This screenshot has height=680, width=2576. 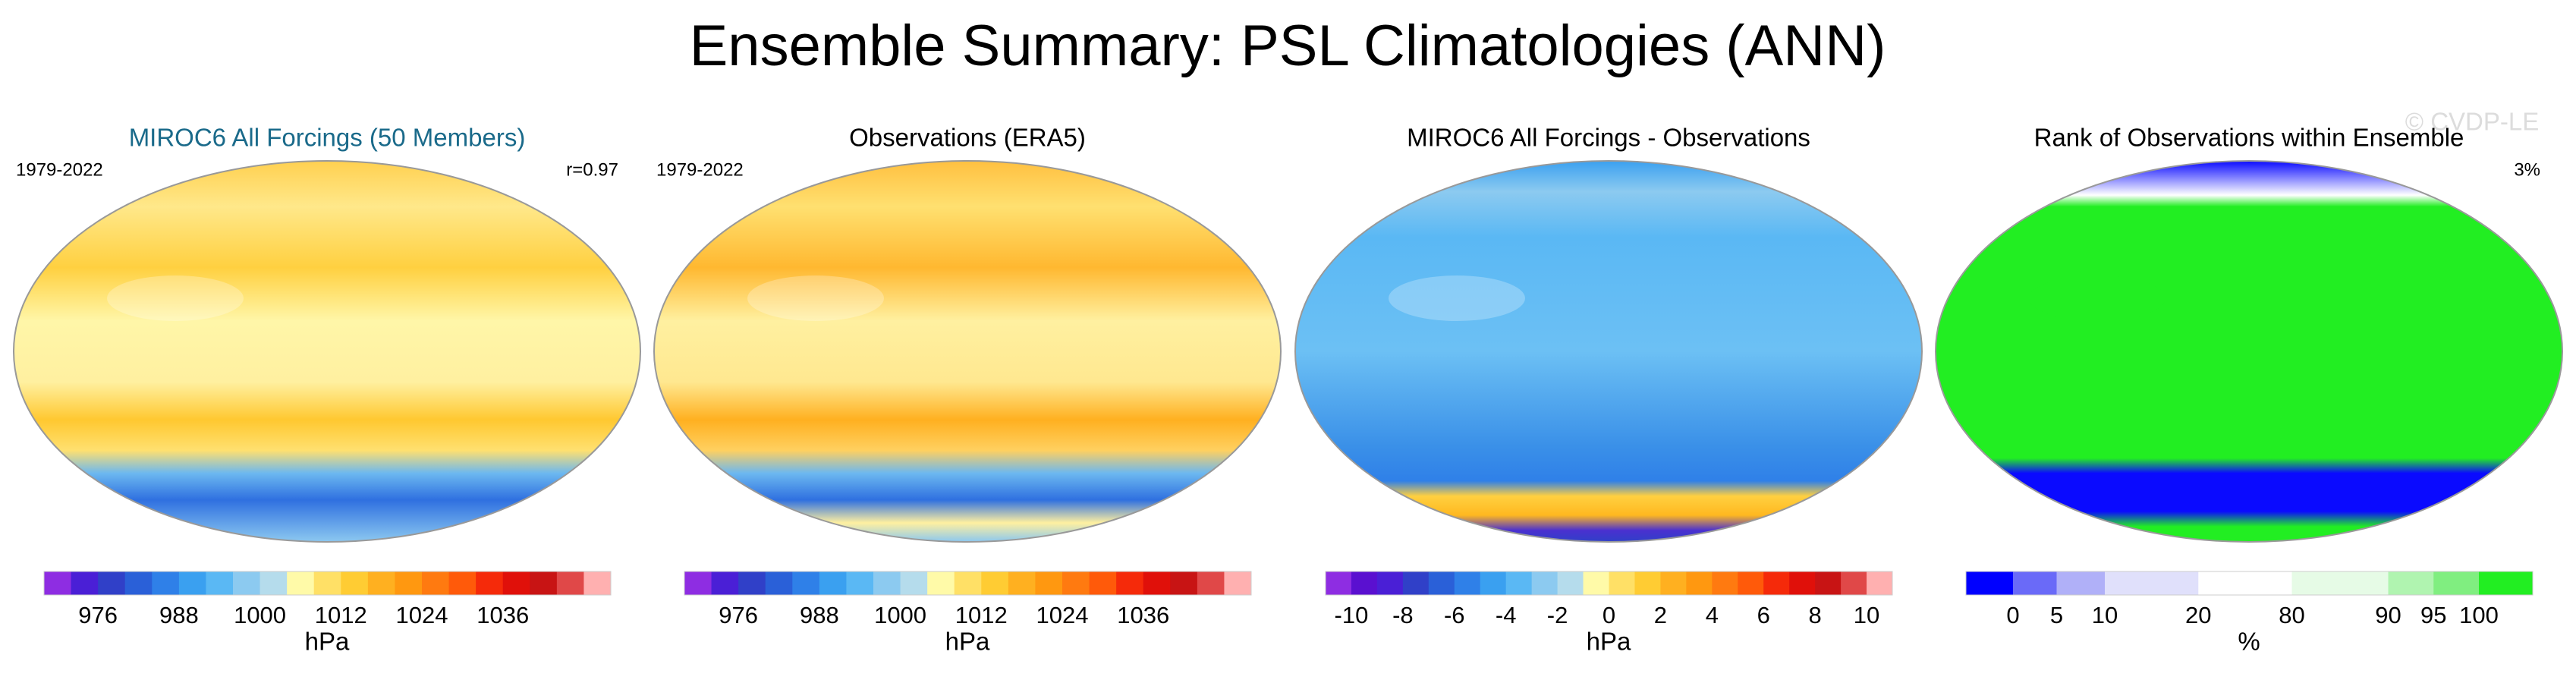 What do you see at coordinates (1712, 615) in the screenshot?
I see `colorbar-tick-label: 4` at bounding box center [1712, 615].